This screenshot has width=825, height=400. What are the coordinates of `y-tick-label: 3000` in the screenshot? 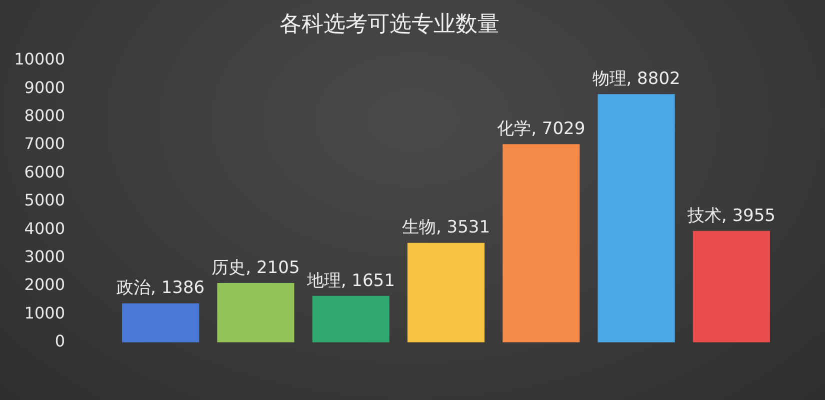 It's located at (44, 256).